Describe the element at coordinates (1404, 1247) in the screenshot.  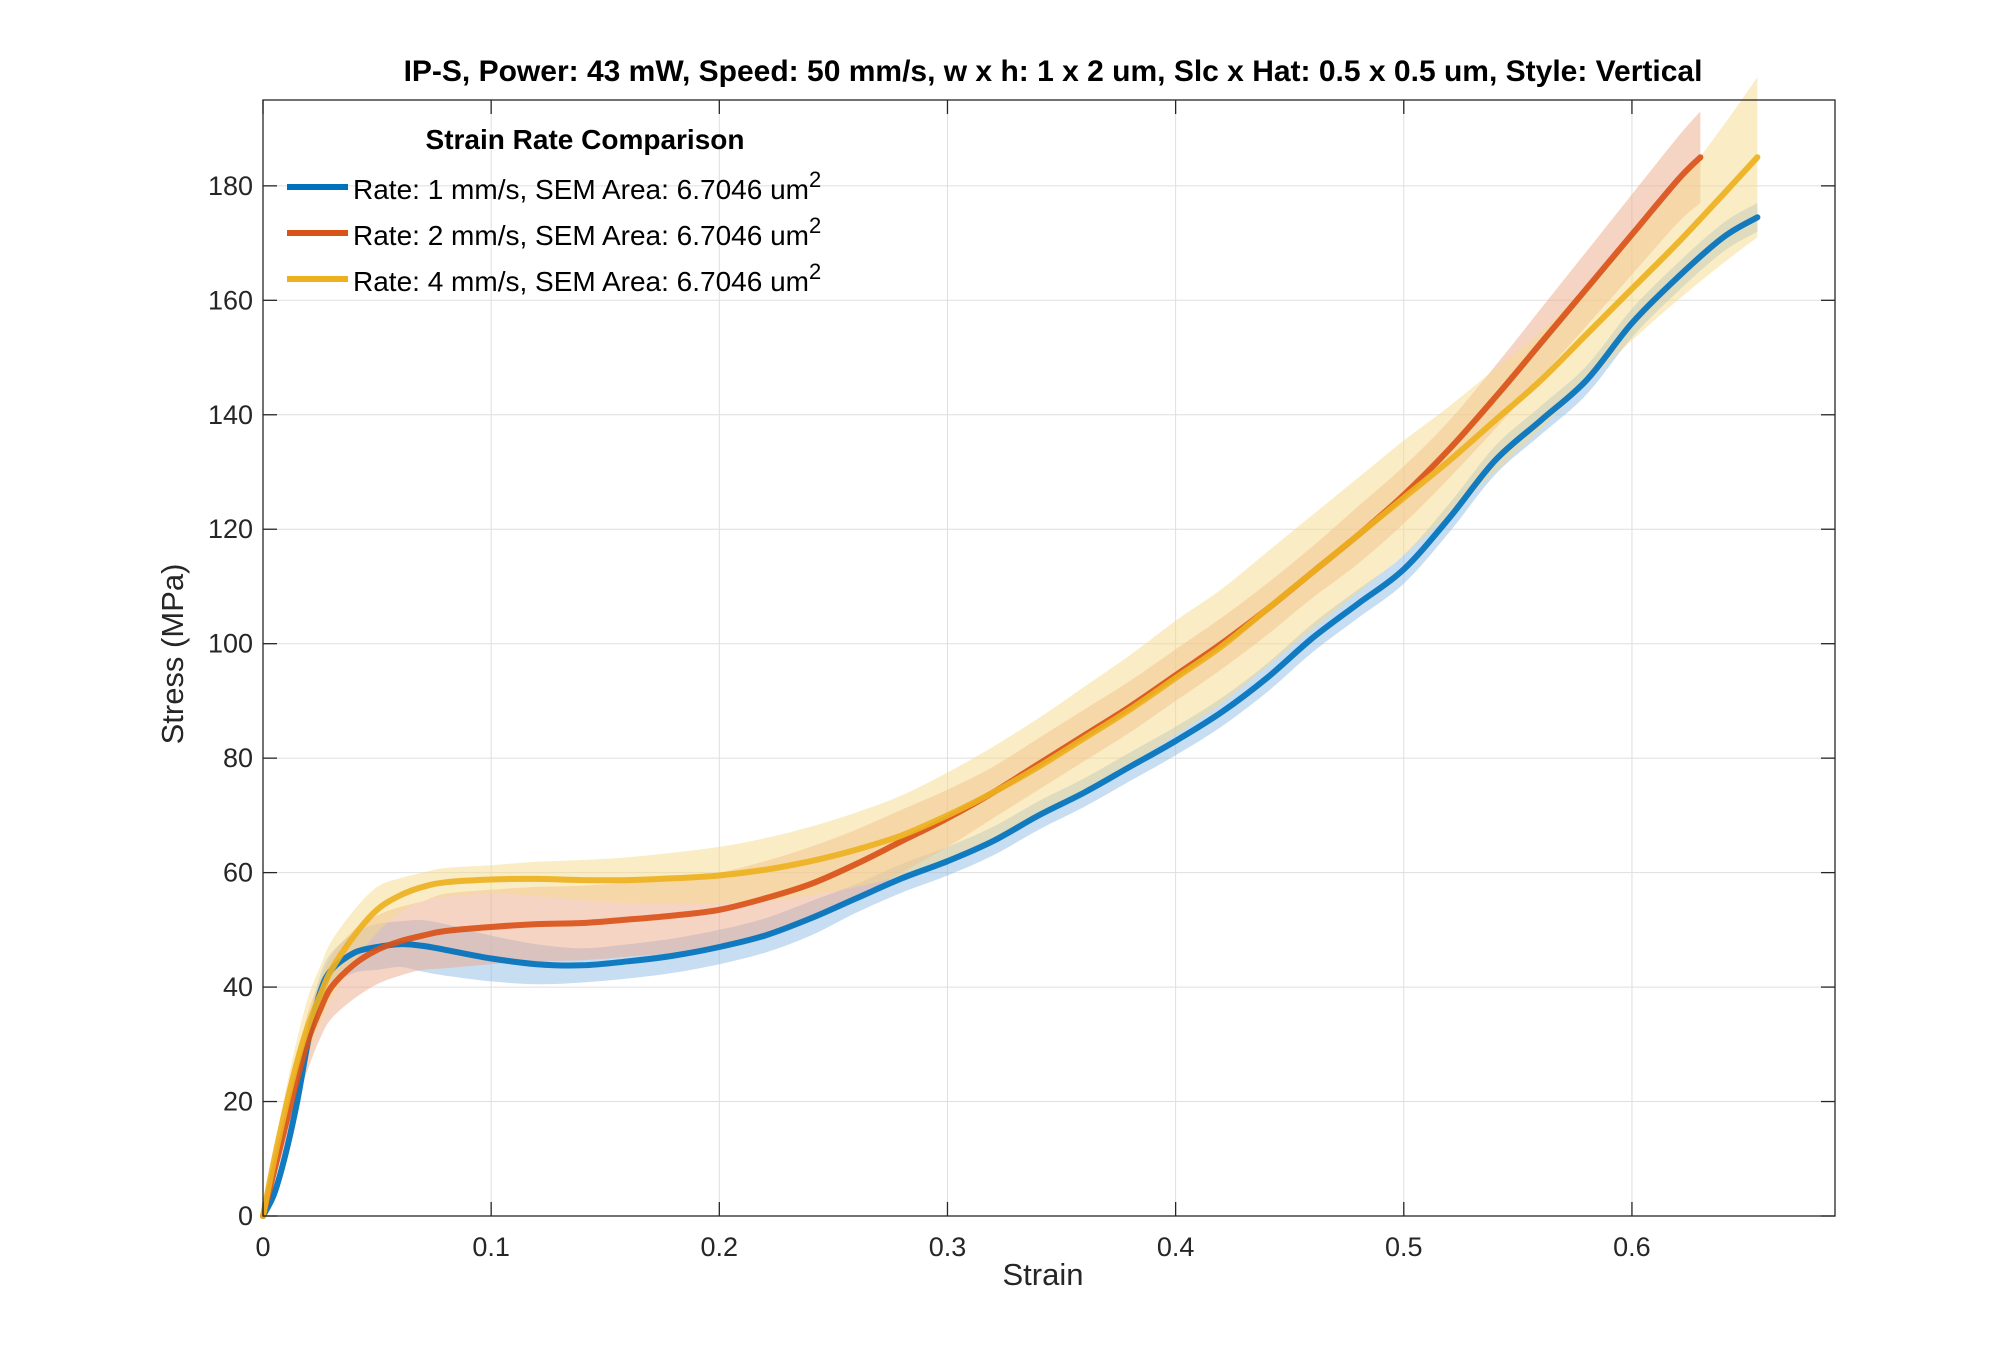
I see `x-tick-label: 0.5` at that location.